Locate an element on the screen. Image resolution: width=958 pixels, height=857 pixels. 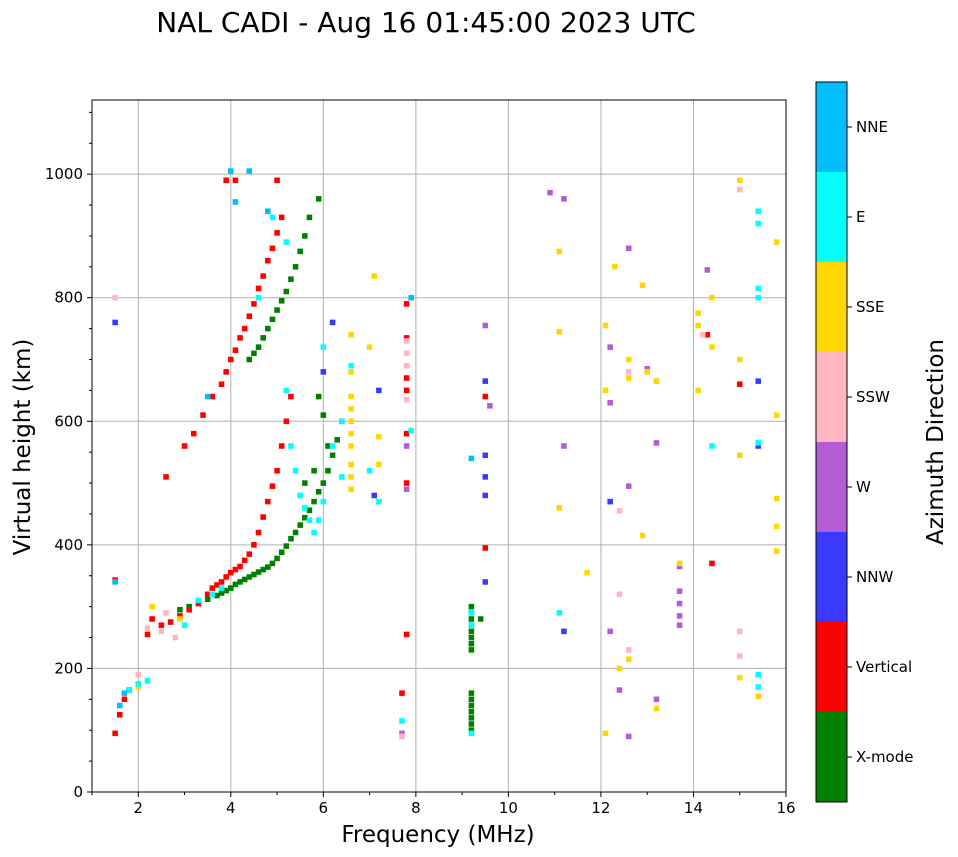
y-tick-label: 600 is located at coordinates (68, 421).